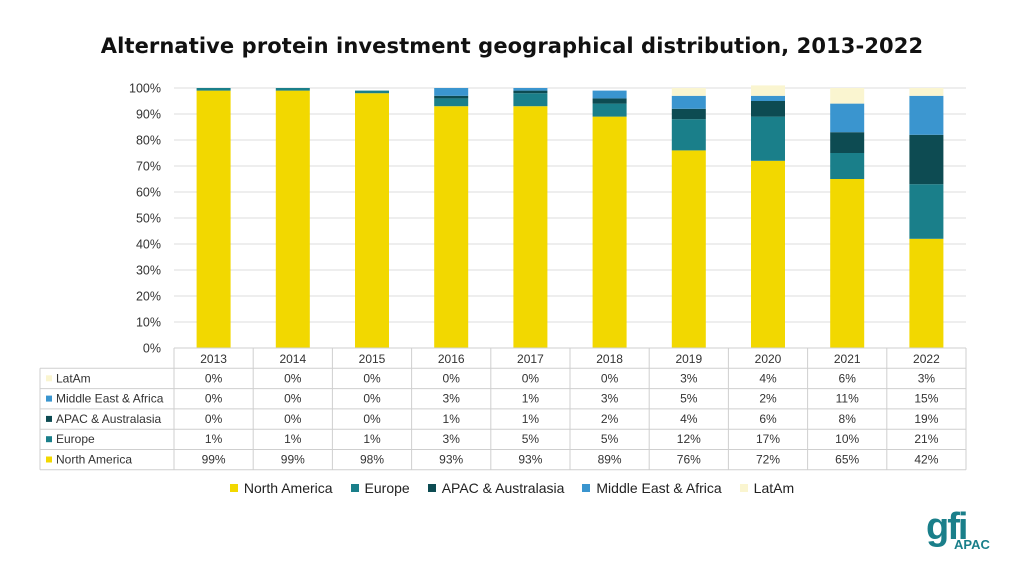 Image resolution: width=1024 pixels, height=573 pixels. Describe the element at coordinates (281, 488) in the screenshot. I see `legend-item: North America` at that location.